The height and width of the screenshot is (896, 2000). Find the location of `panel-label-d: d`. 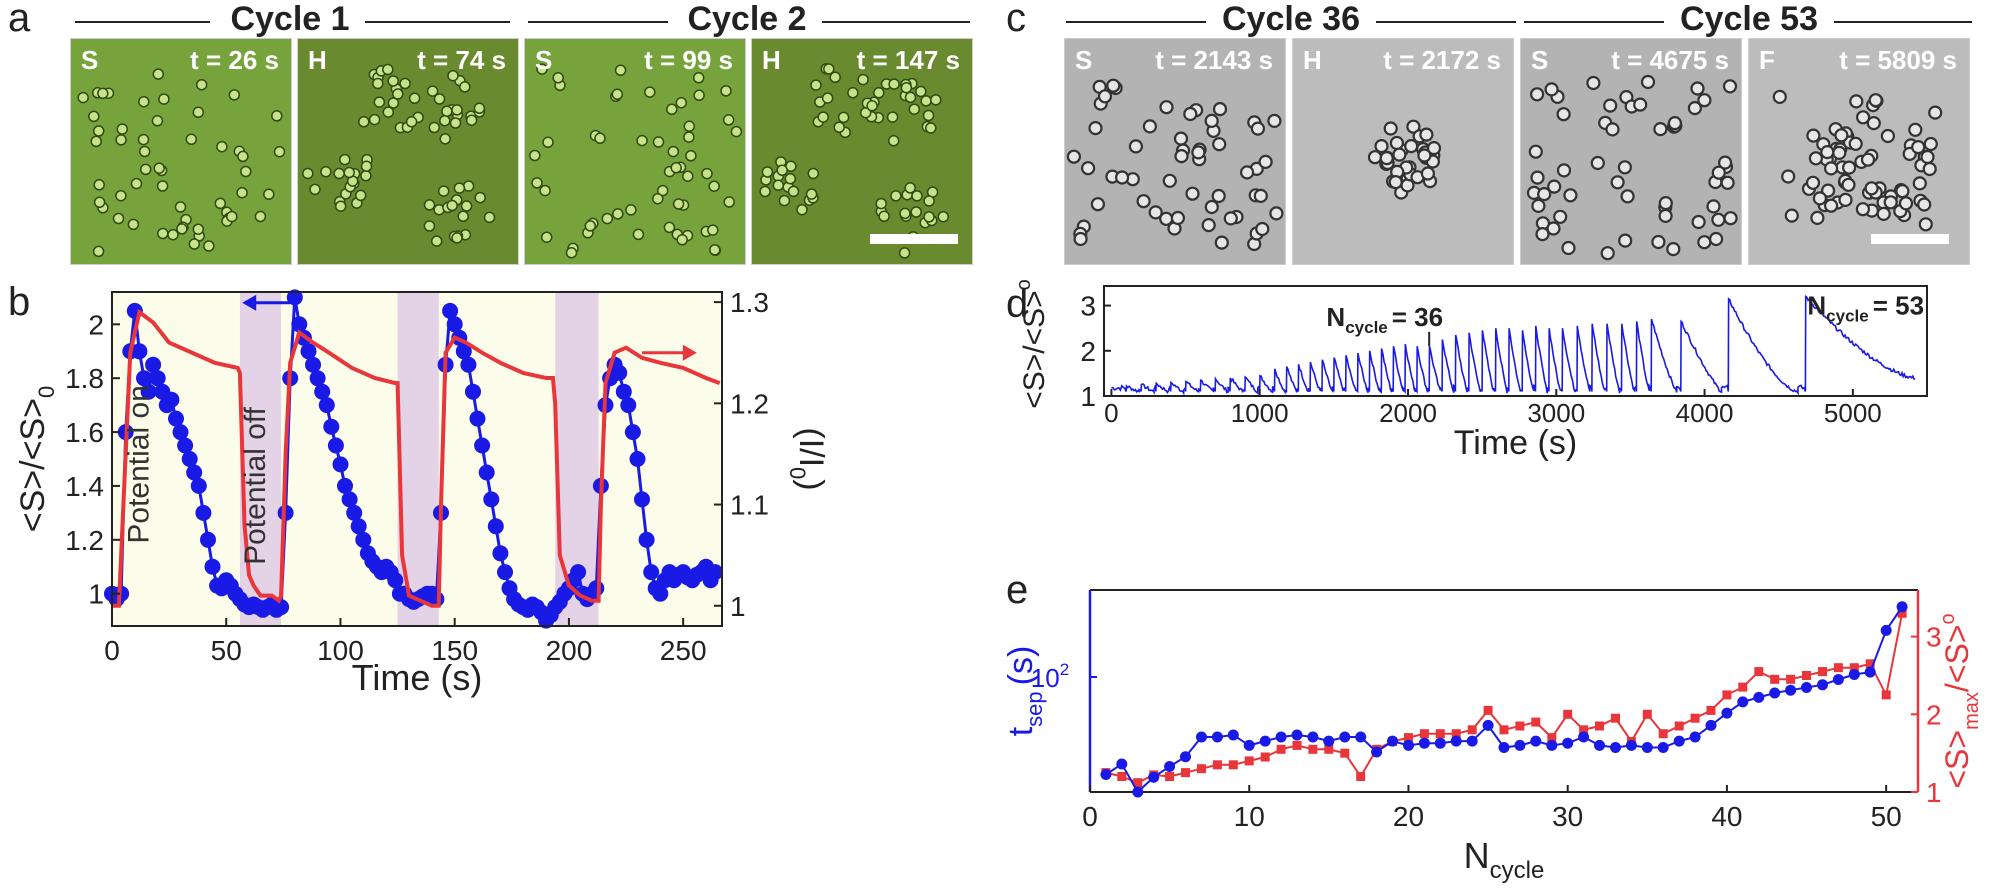

panel-label-d: d is located at coordinates (1017, 304).